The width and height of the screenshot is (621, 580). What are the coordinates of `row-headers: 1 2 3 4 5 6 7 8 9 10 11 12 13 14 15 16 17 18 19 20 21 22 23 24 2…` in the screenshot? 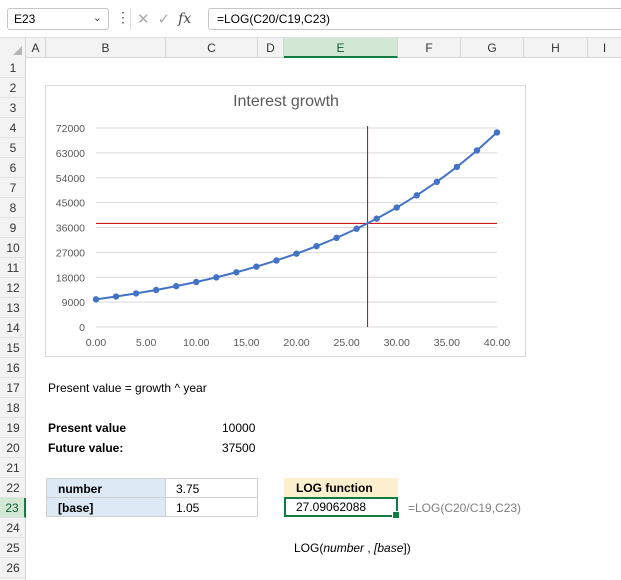 It's located at (13, 319).